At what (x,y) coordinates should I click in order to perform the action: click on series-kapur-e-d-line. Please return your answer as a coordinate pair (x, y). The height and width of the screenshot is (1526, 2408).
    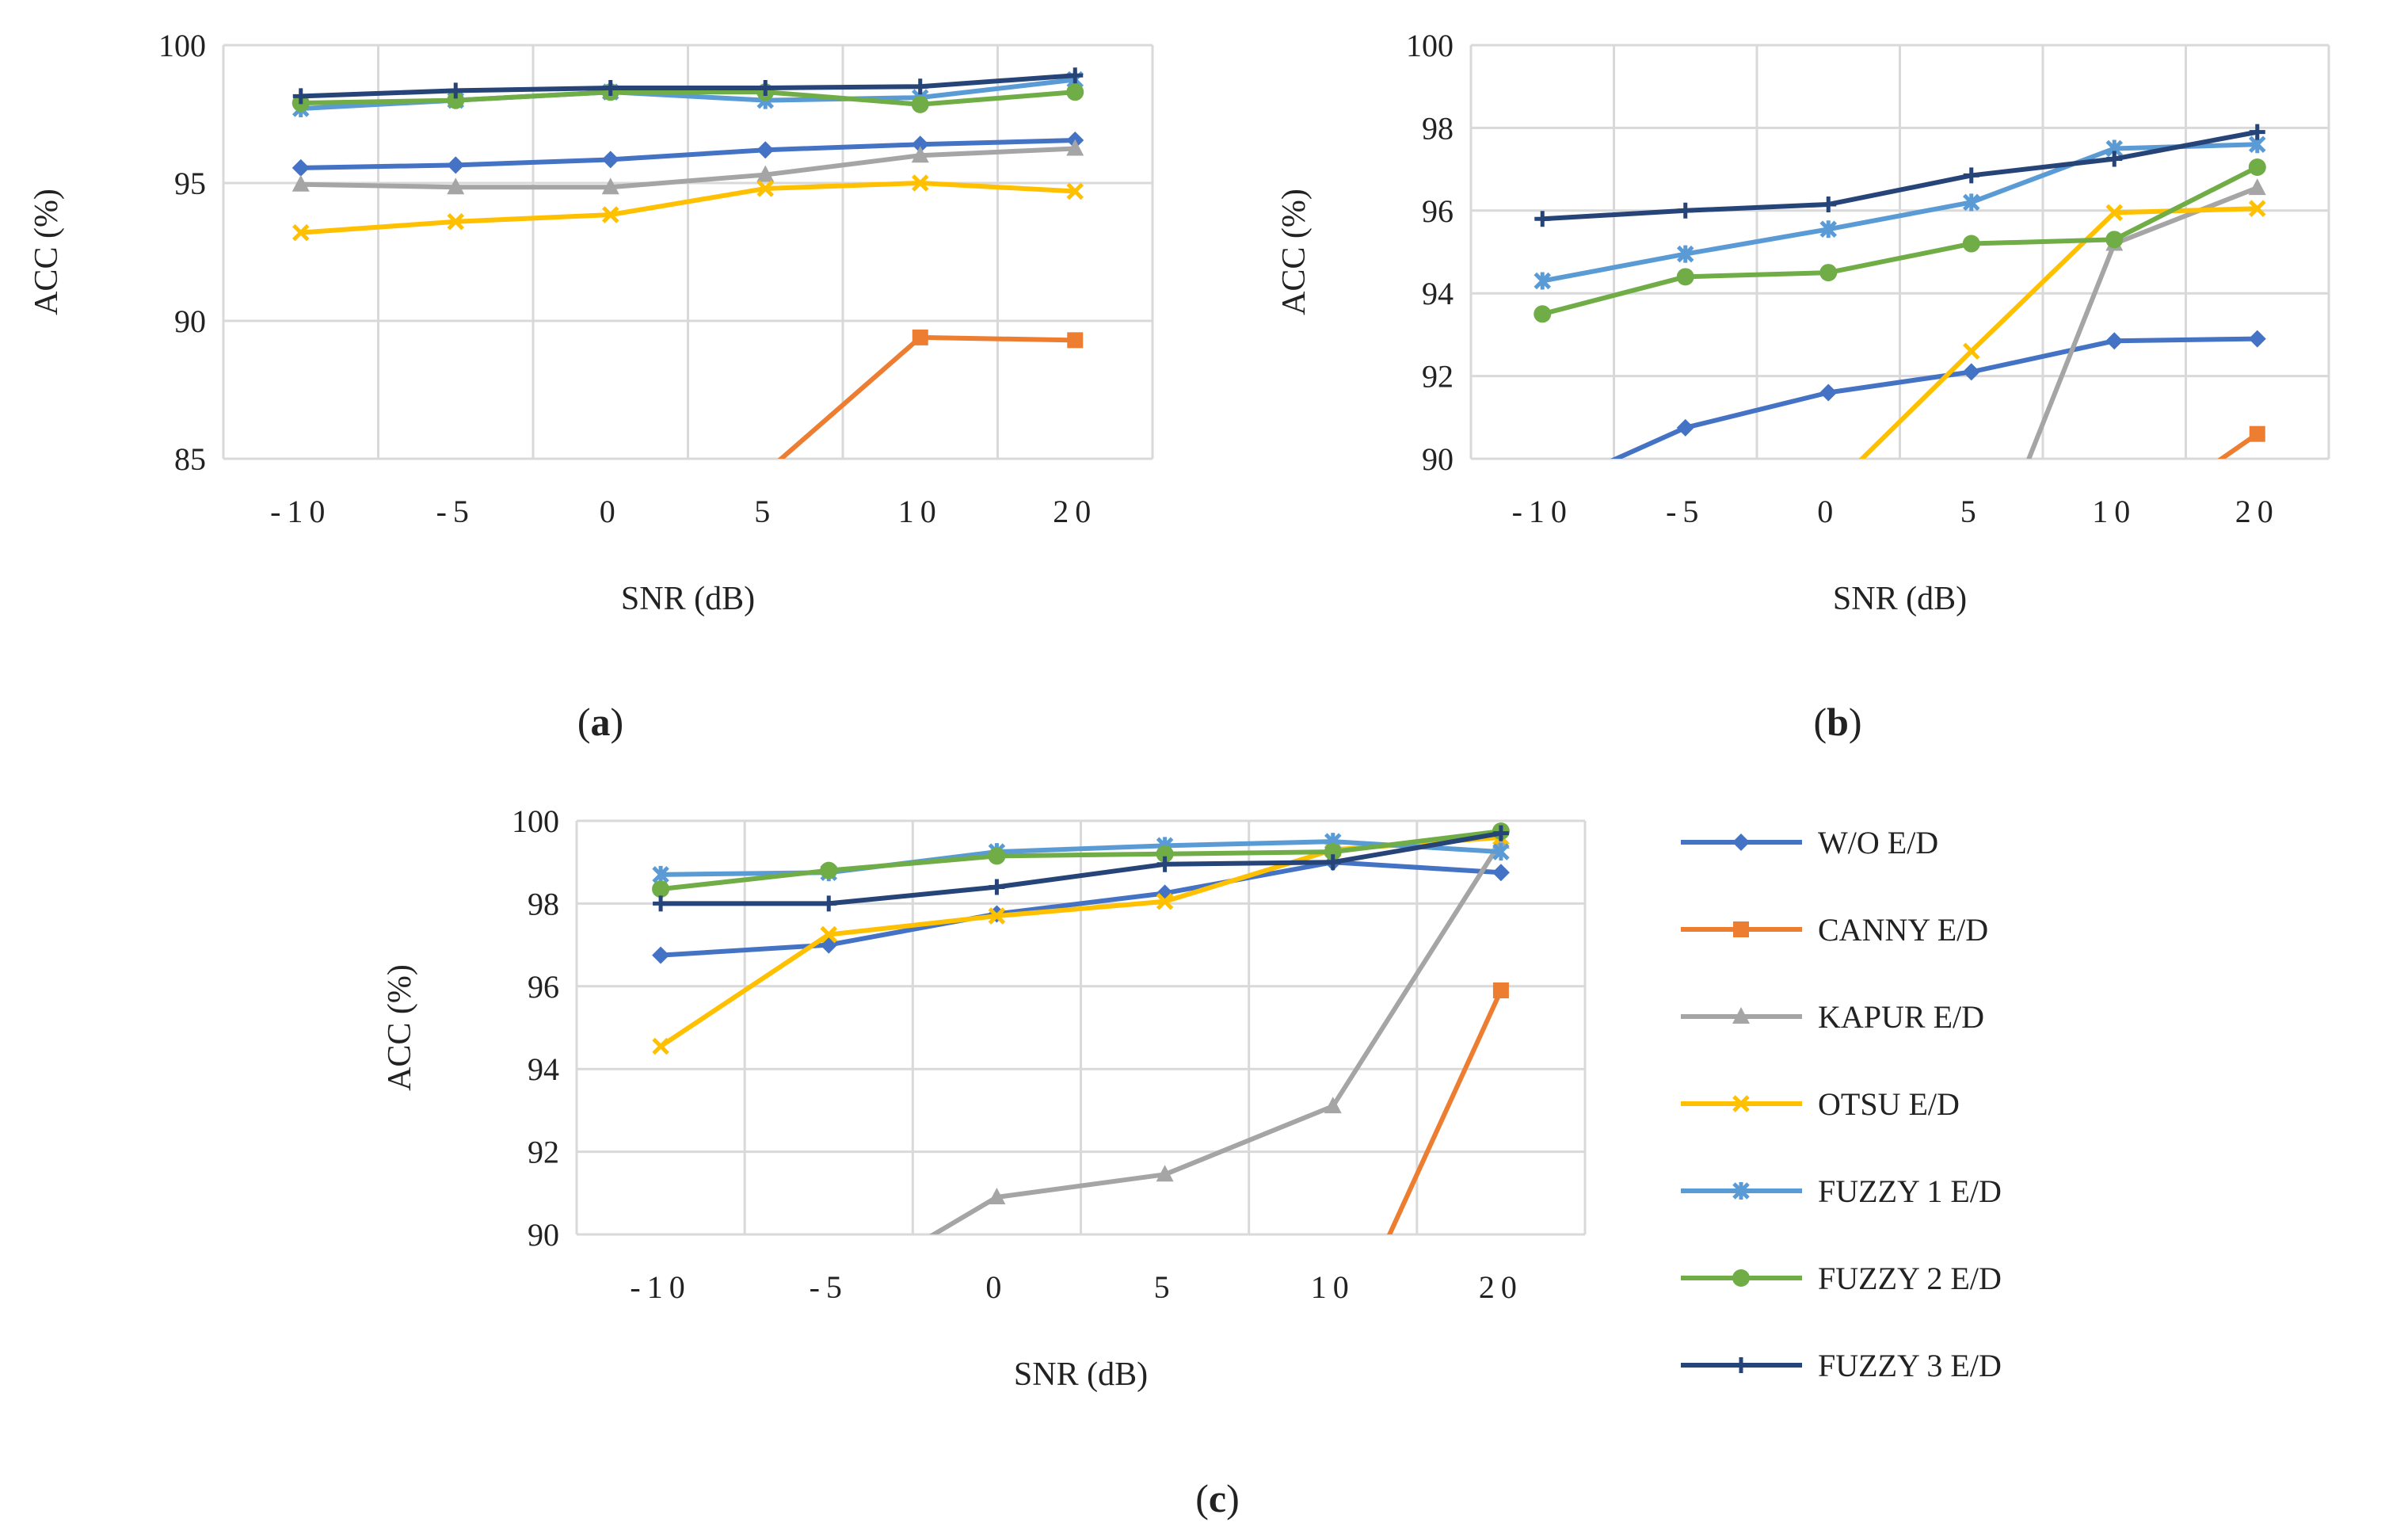
    Looking at the image, I should click on (688, 168).